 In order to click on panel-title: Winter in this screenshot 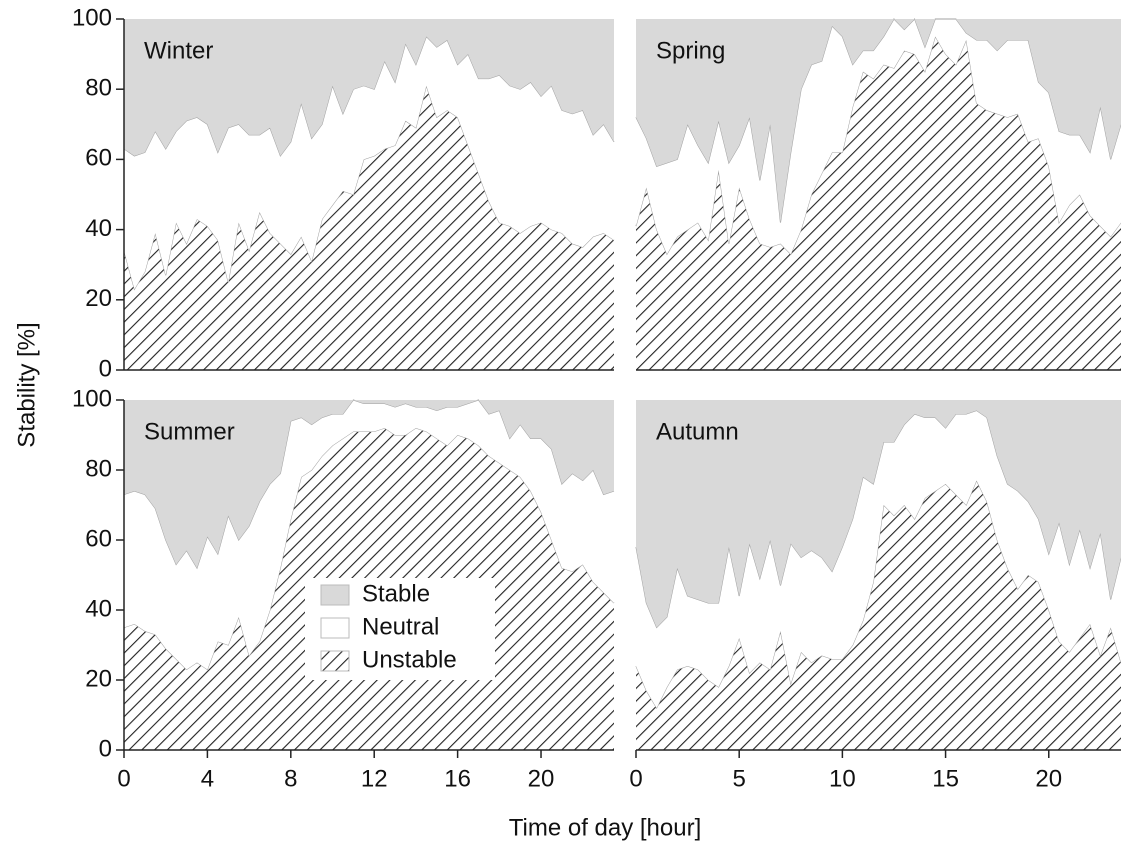, I will do `click(178, 50)`.